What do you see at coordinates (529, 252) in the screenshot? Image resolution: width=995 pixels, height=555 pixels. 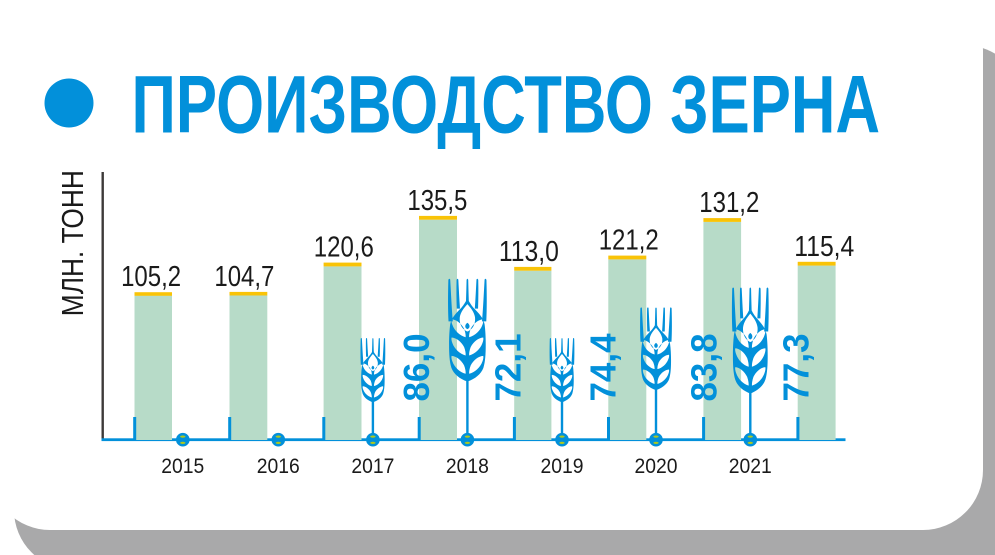 I see `svg-text: 113,0` at bounding box center [529, 252].